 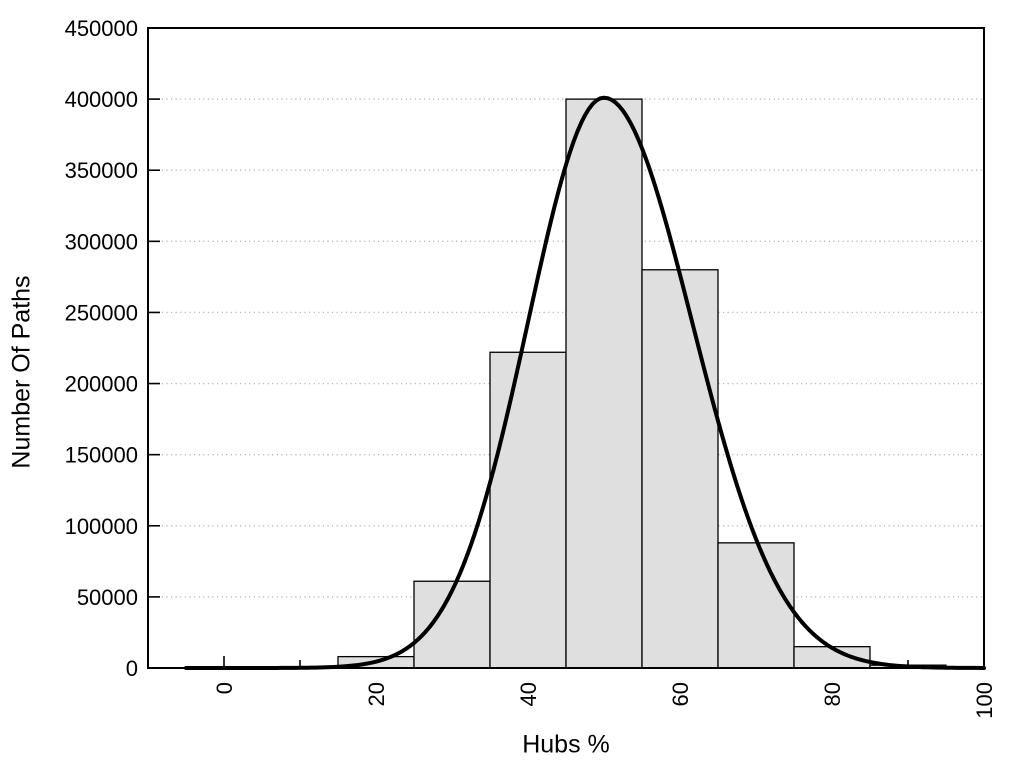 I want to click on x-tick-label: 60, so click(x=680, y=694).